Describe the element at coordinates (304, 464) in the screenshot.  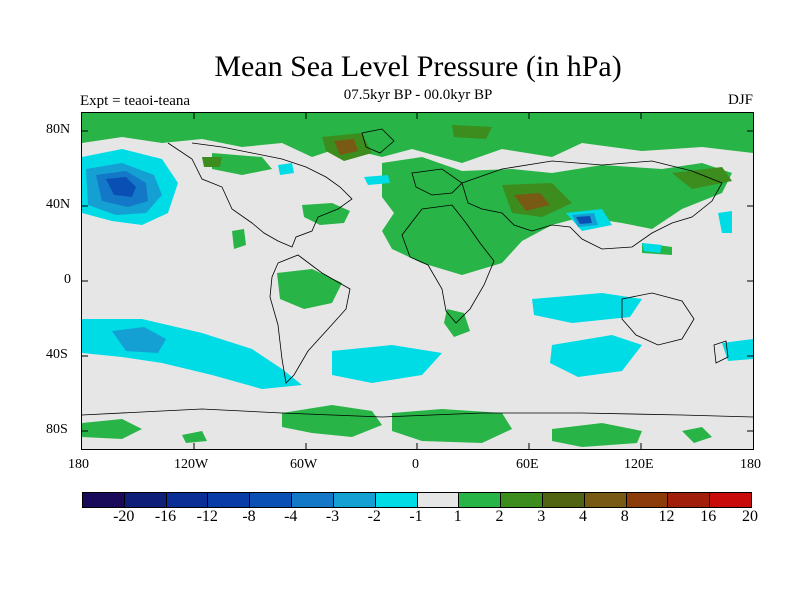
I see `lon-label-60w: 60W` at that location.